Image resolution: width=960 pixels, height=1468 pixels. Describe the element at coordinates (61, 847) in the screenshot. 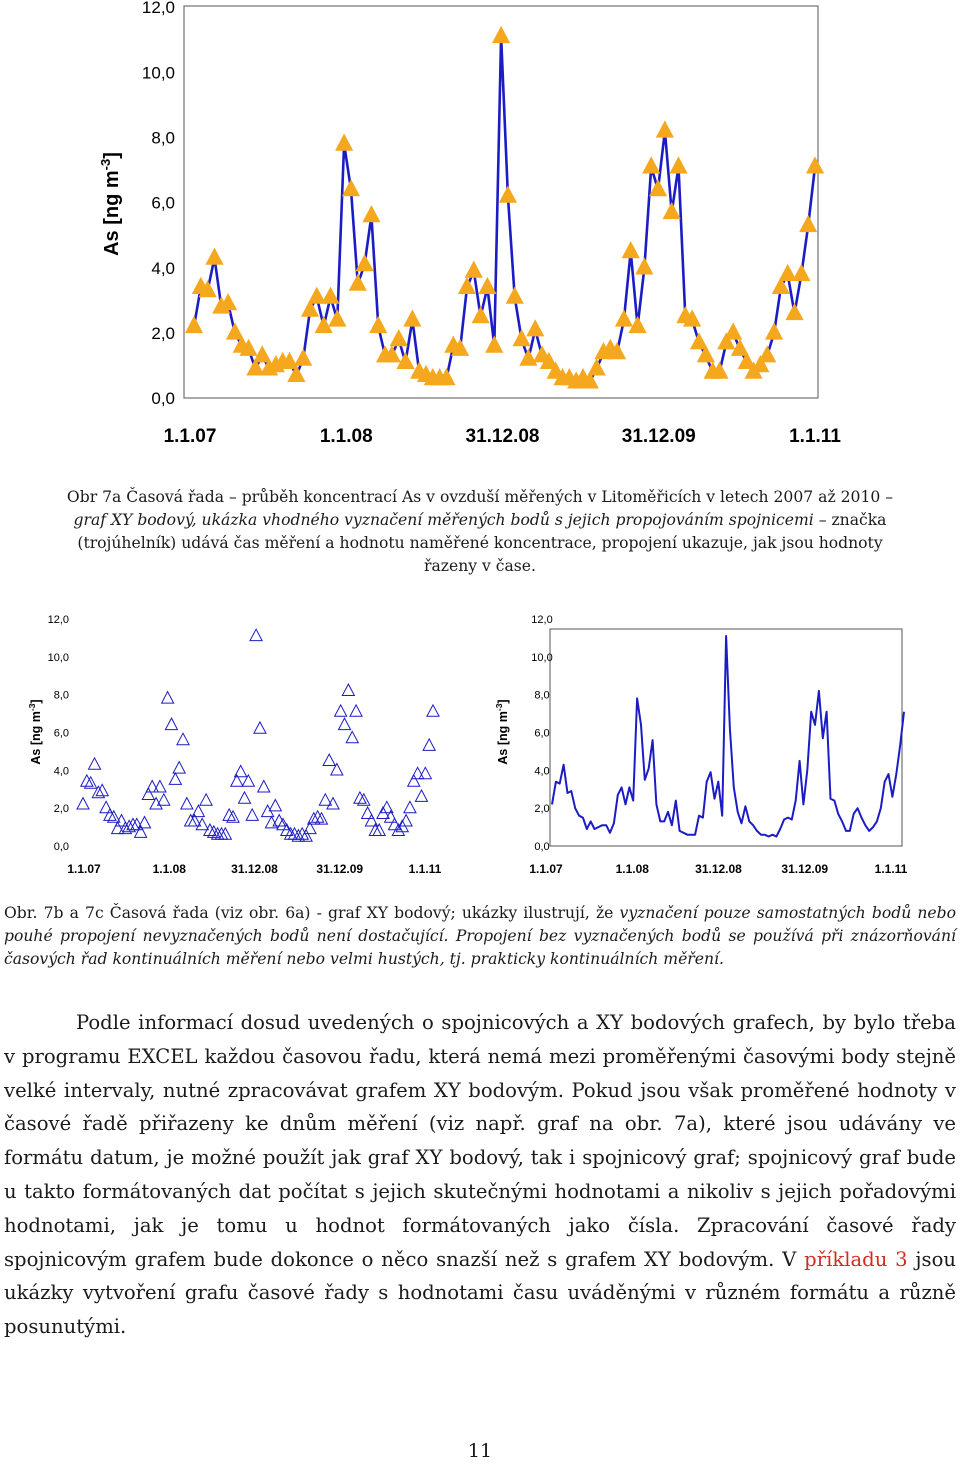

I see `y-tick-label: 0,0` at that location.